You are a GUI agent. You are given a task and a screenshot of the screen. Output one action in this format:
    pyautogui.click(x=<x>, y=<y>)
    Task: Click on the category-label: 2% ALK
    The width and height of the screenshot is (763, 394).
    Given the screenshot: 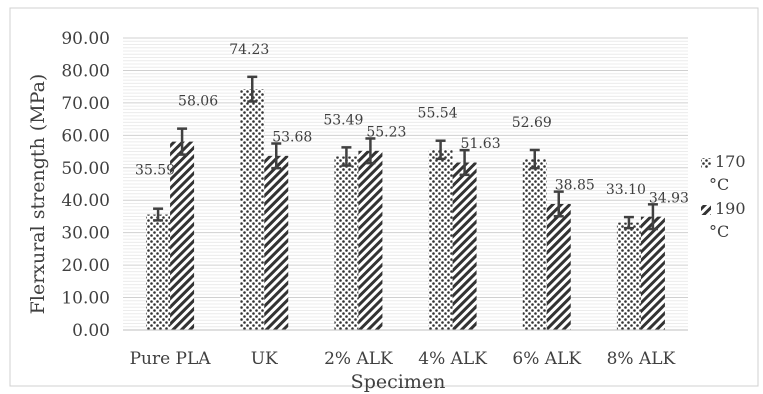 What is the action you would take?
    pyautogui.click(x=358, y=359)
    